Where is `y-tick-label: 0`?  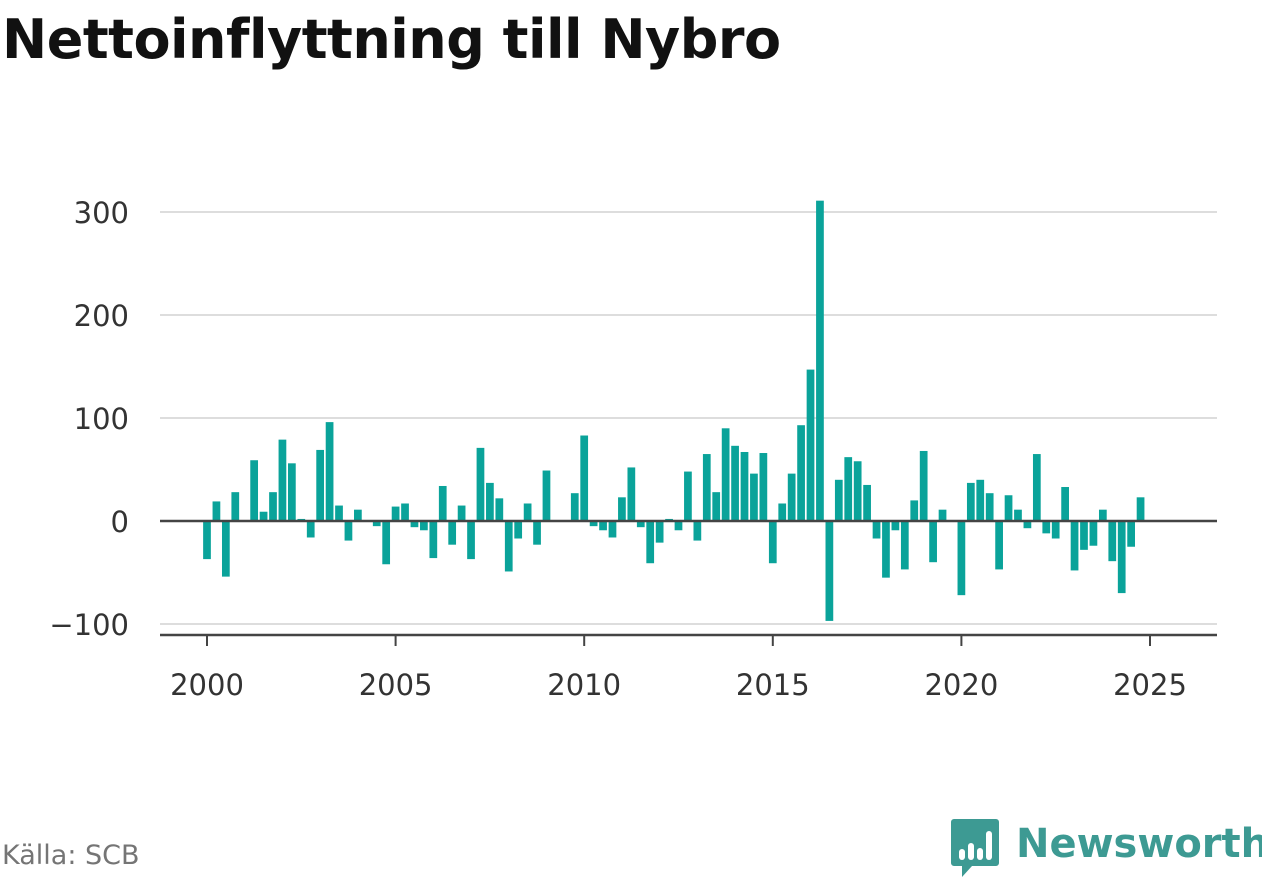
y-tick-label: 0 is located at coordinates (120, 522).